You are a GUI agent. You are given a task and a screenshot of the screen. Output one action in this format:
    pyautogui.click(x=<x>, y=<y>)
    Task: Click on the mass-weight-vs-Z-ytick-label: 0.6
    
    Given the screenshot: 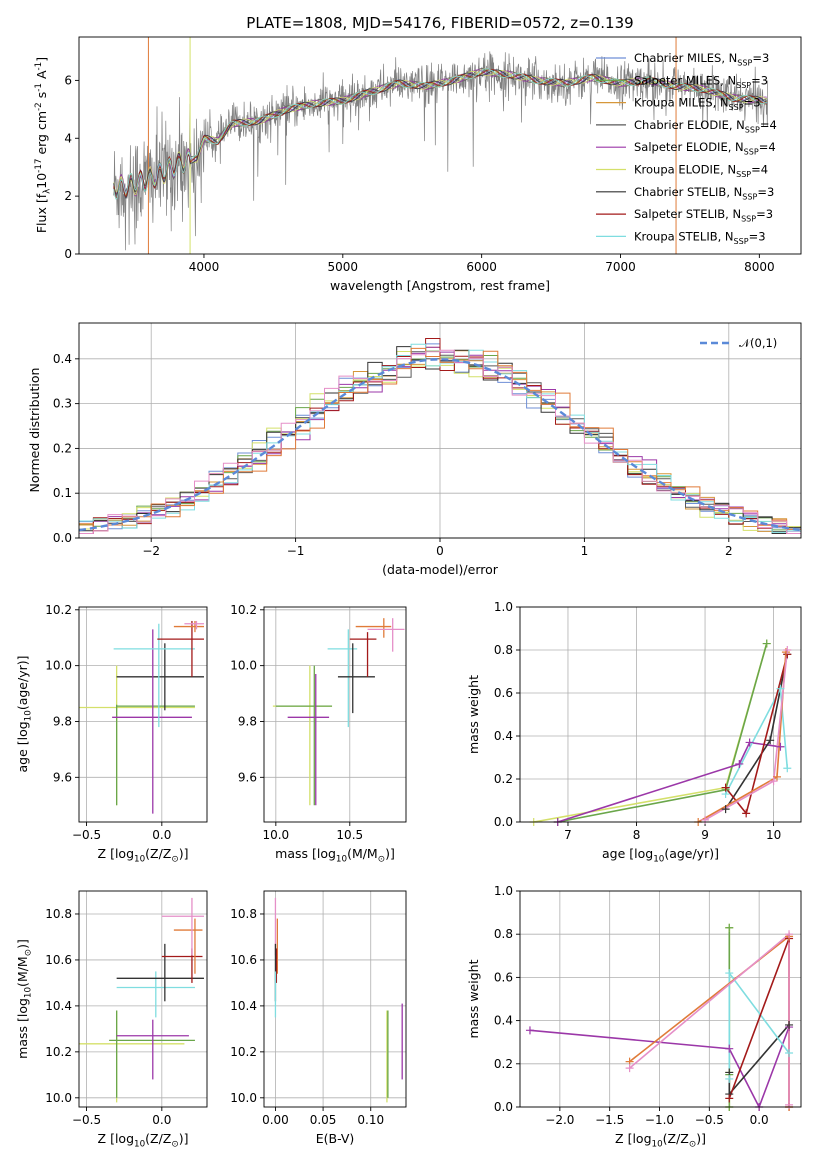 What is the action you would take?
    pyautogui.click(x=503, y=977)
    